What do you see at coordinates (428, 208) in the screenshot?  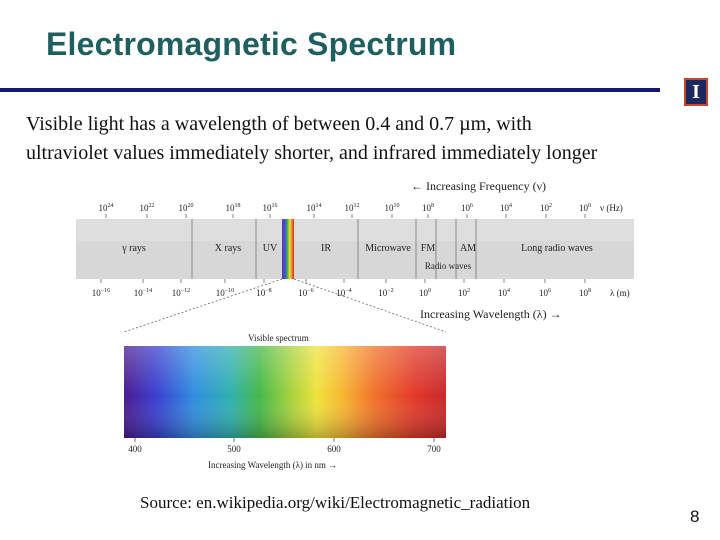 I see `freq-tick: 10⁸` at bounding box center [428, 208].